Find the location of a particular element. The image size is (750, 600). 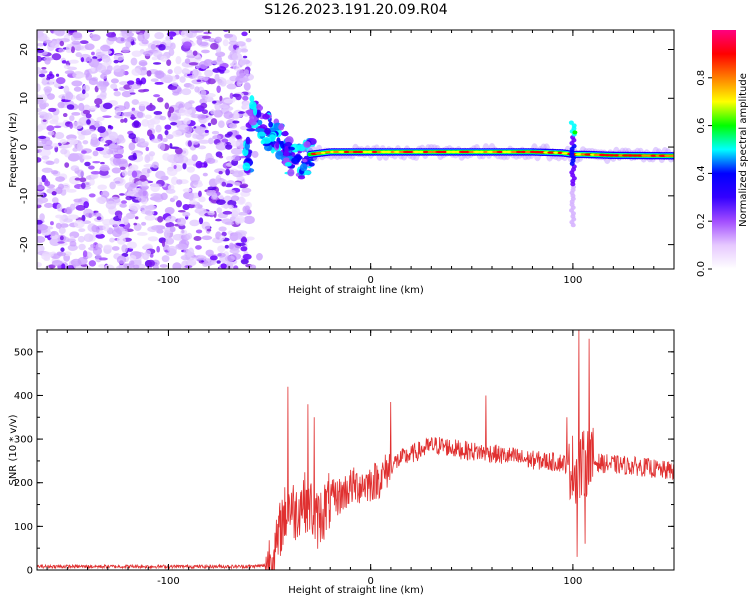

figure-title: S126.2023.191.20.09.R04 is located at coordinates (355, 10).